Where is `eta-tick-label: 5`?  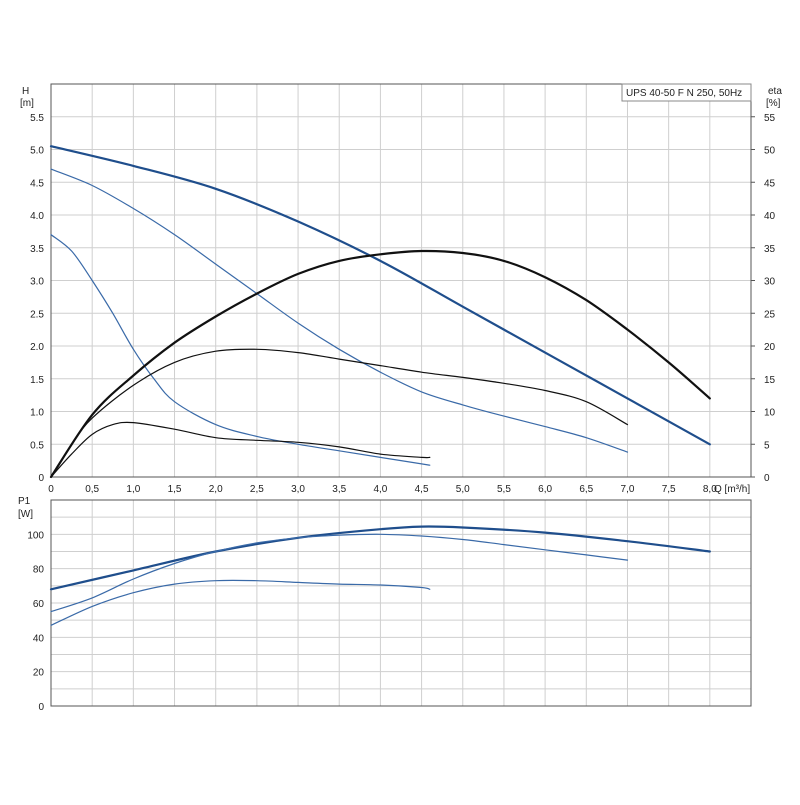
eta-tick-label: 5 is located at coordinates (767, 445).